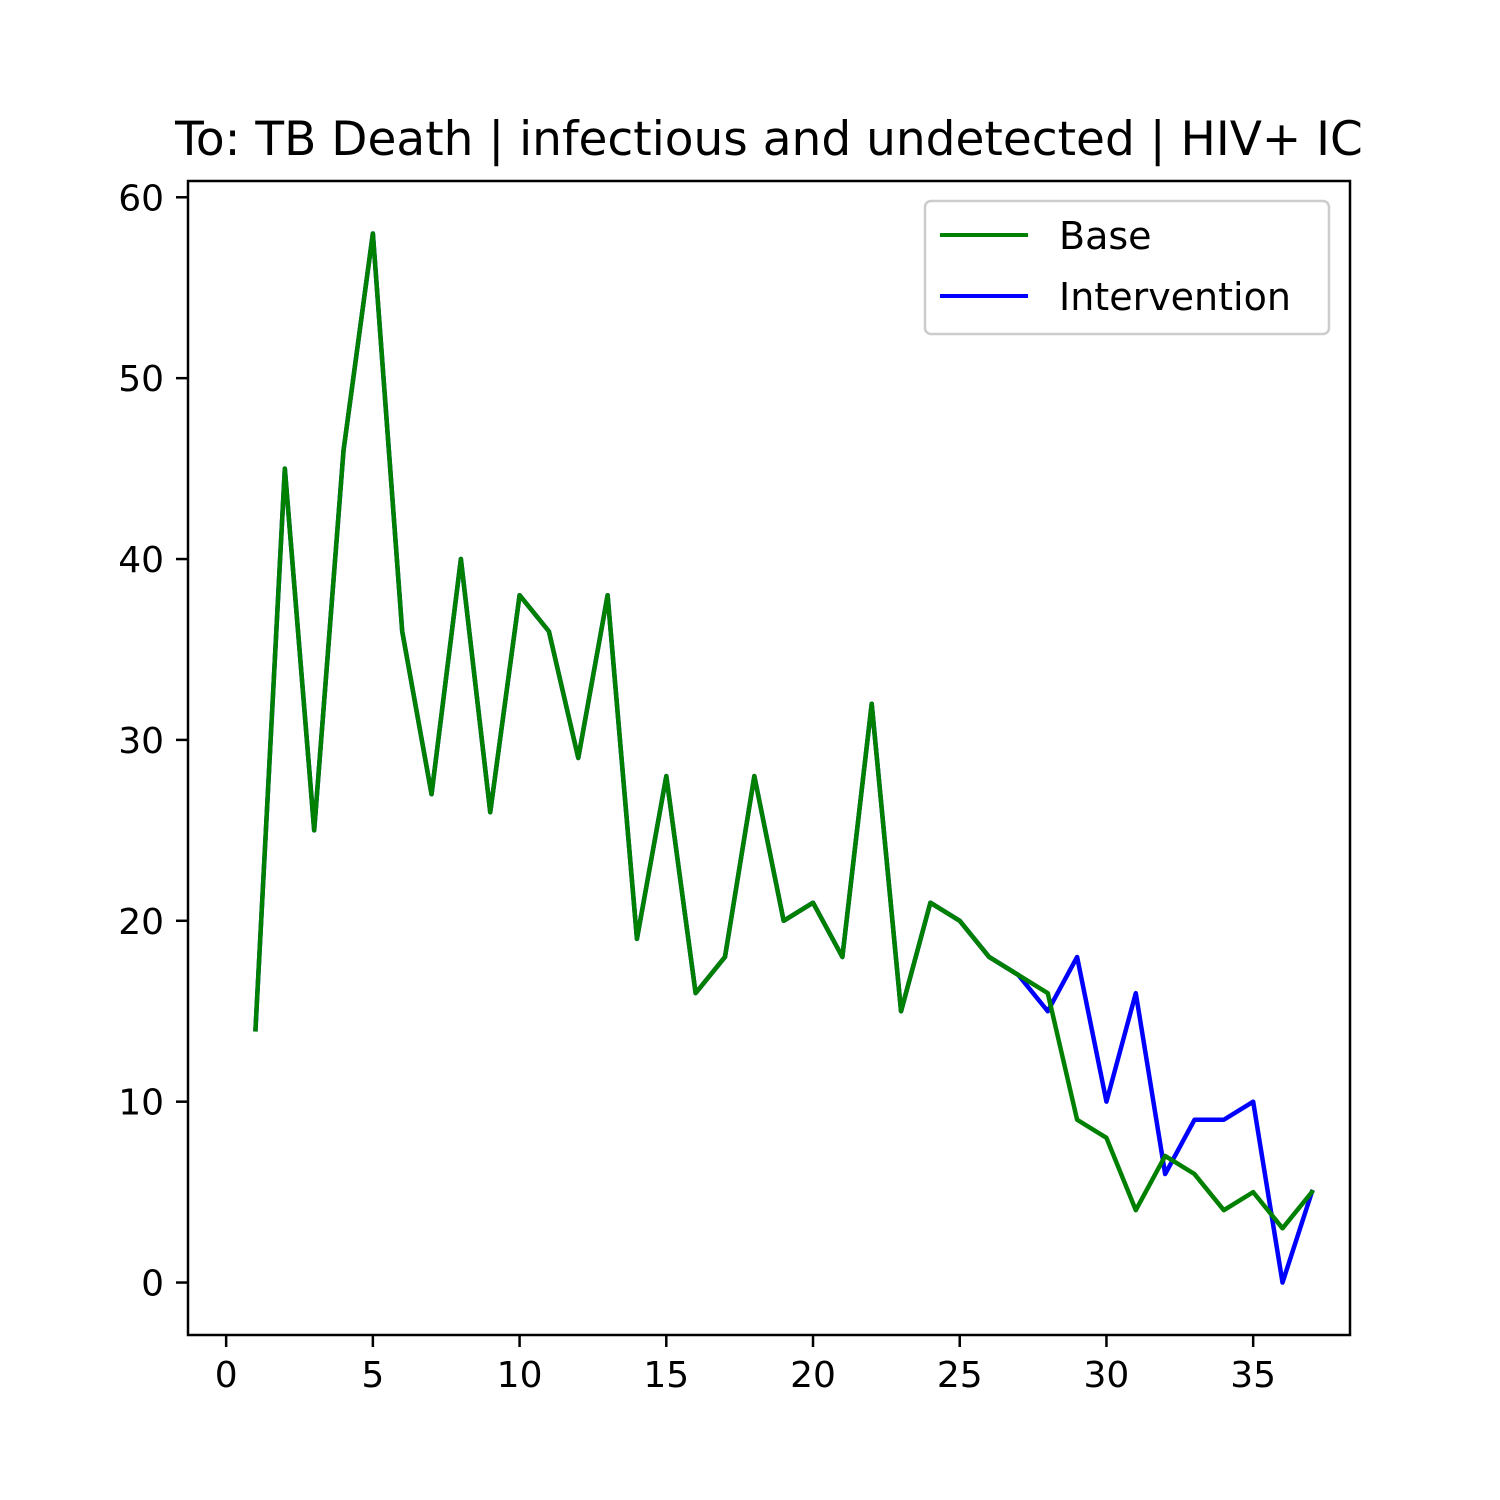  I want to click on y-tick-label: 20, so click(141, 922).